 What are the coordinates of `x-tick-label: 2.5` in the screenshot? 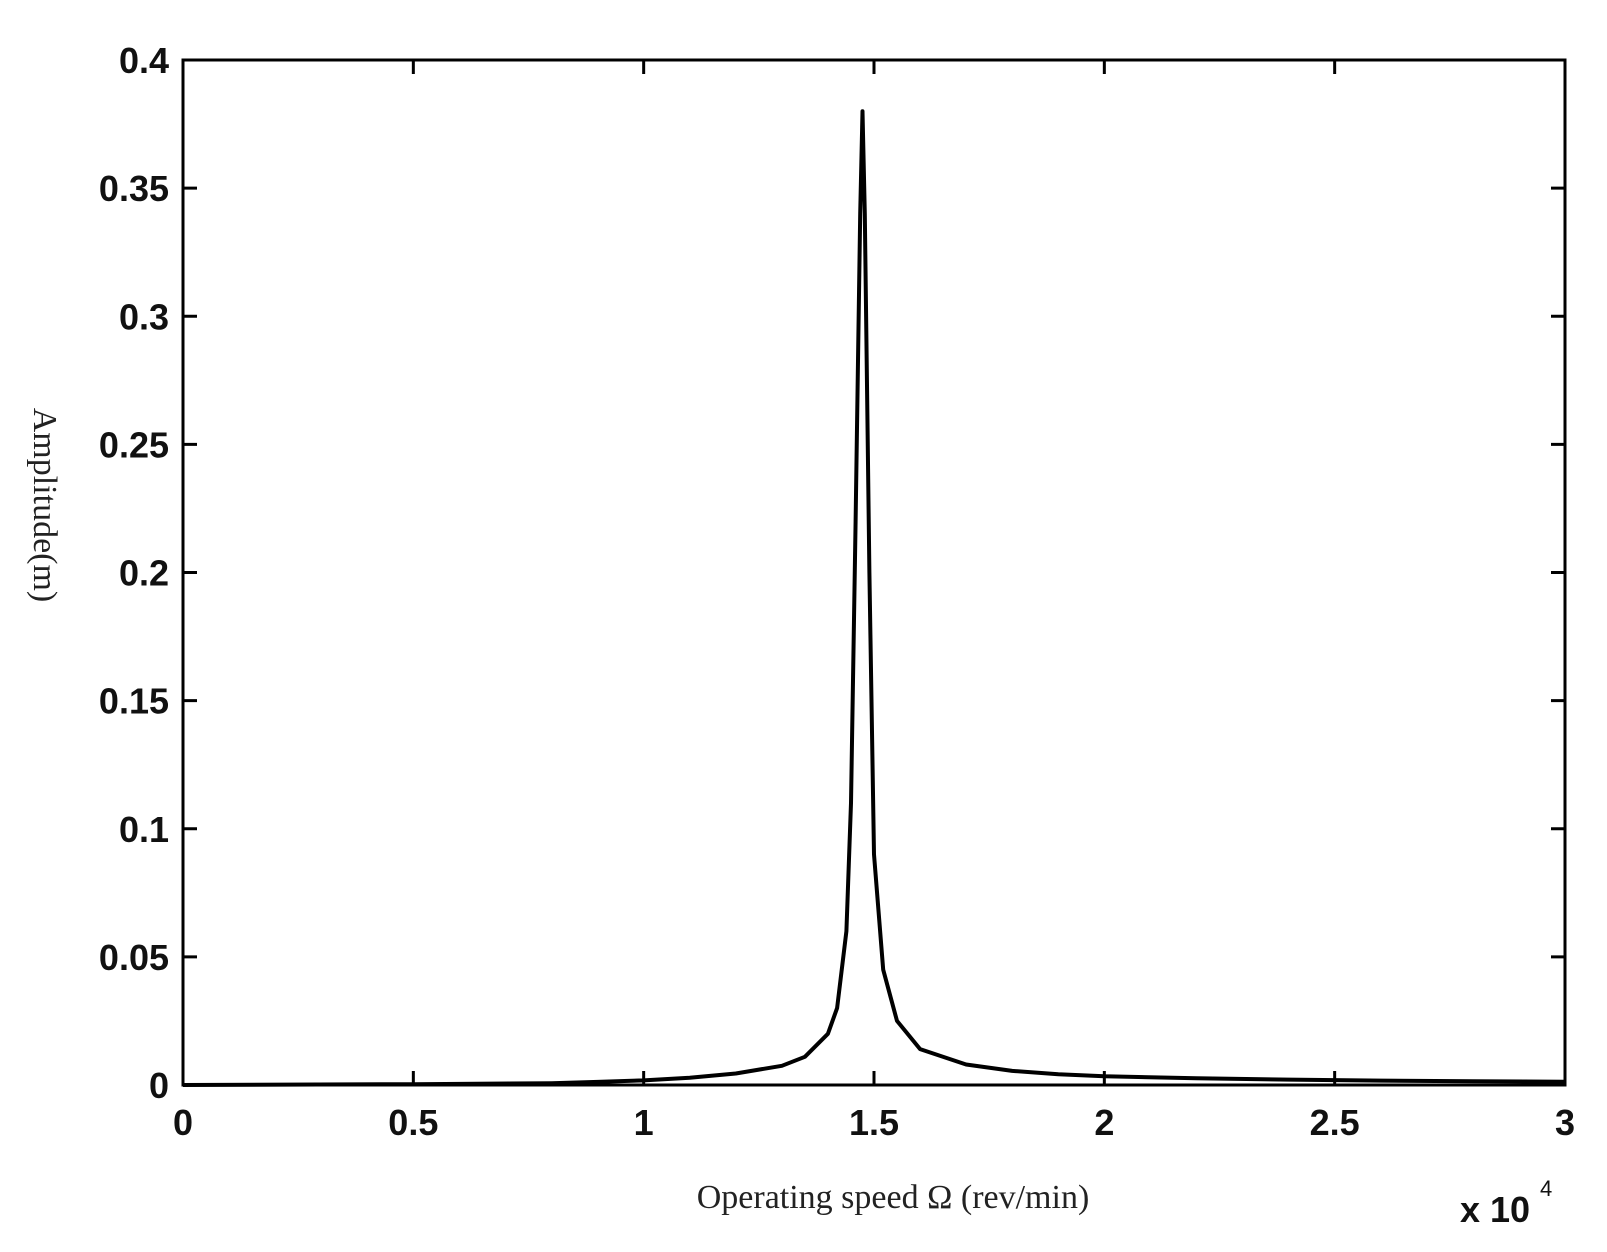 It's located at (1335, 1122).